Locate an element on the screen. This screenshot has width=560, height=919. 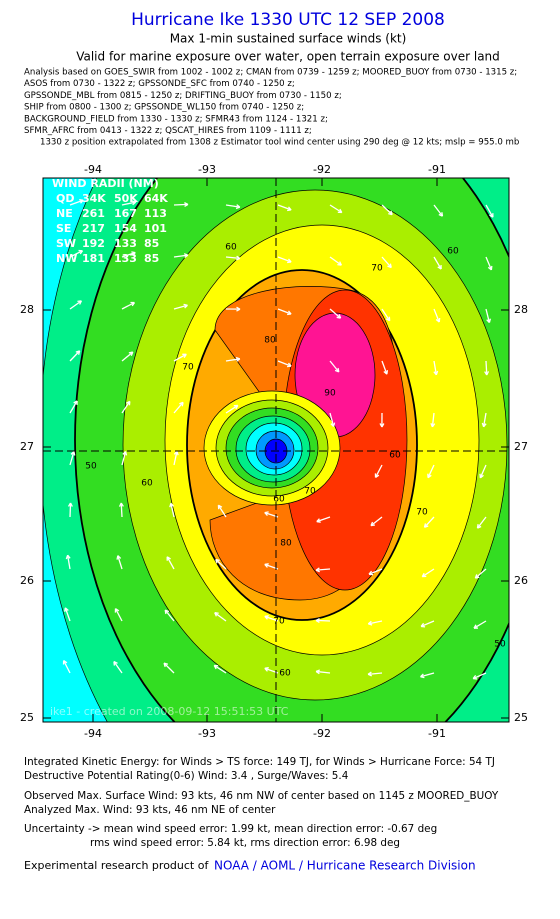
subtitle: Max 1-min sustained surface winds (kt) is located at coordinates (288, 39).